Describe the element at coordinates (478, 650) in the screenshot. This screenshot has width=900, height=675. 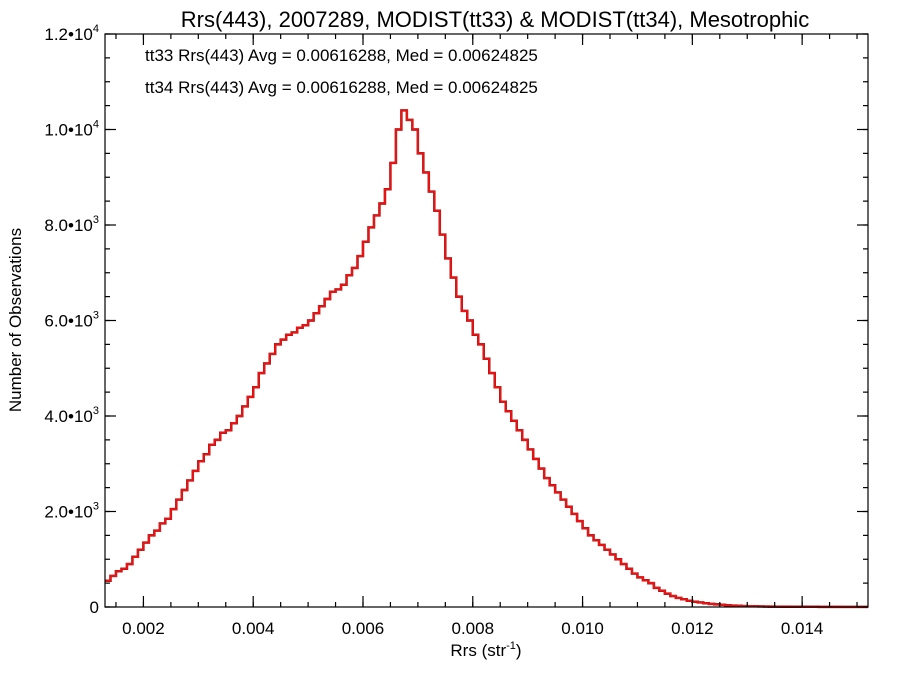
I see `x-axis-label-main: Rrs (str` at that location.